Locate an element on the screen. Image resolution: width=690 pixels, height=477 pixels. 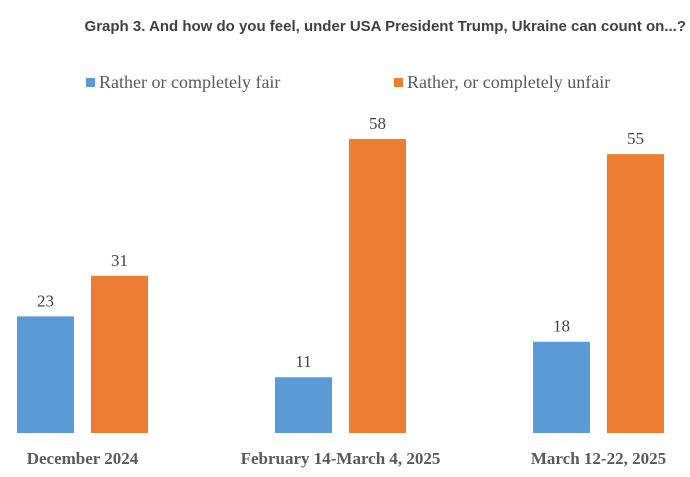
legend-swatch-fair is located at coordinates (90, 82).